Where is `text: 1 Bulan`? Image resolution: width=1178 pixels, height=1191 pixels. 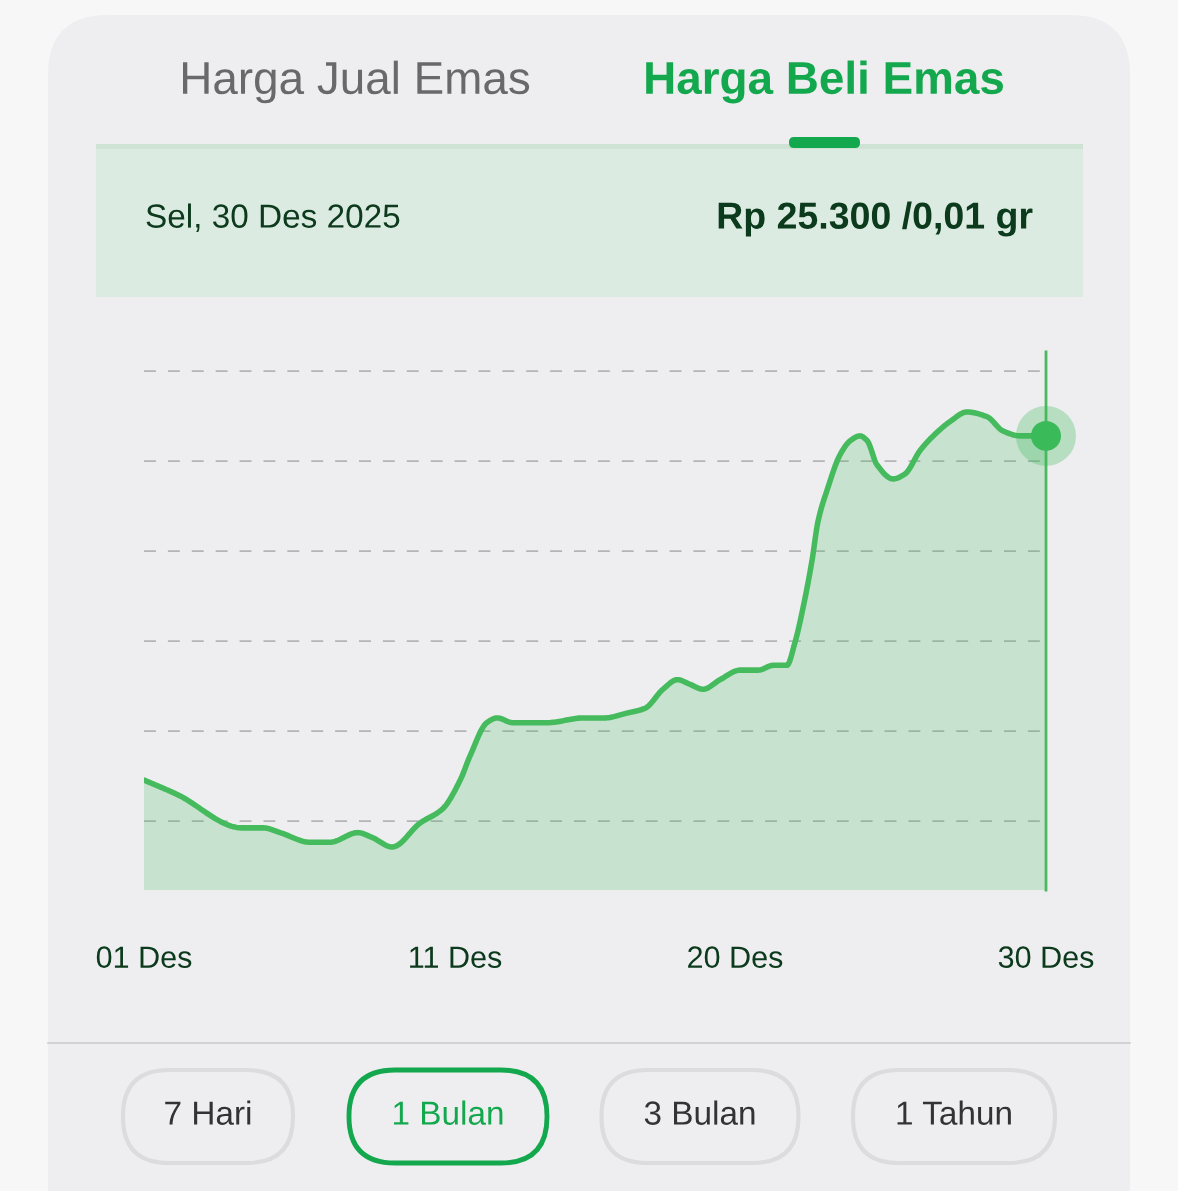 text: 1 Bulan is located at coordinates (448, 1112).